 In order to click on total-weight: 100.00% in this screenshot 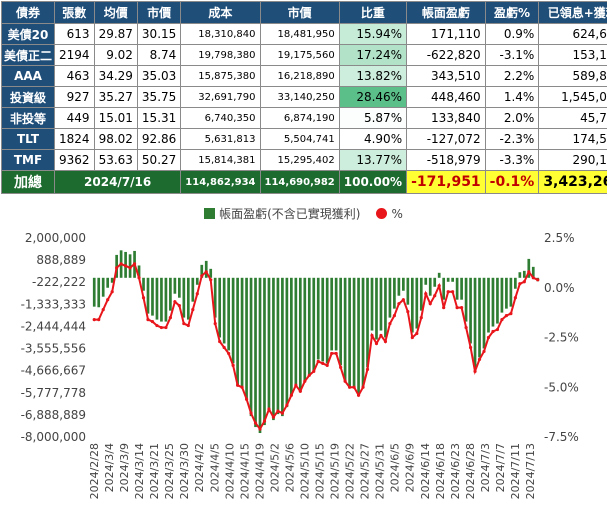, I will do `click(373, 182)`.